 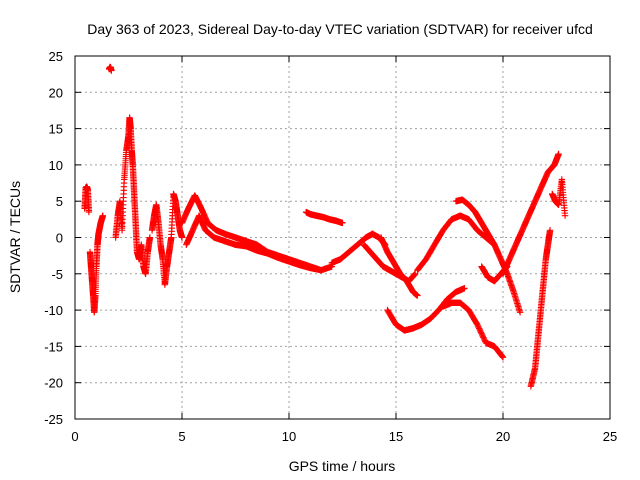 What do you see at coordinates (59, 201) in the screenshot?
I see `y-tick-label: 5` at bounding box center [59, 201].